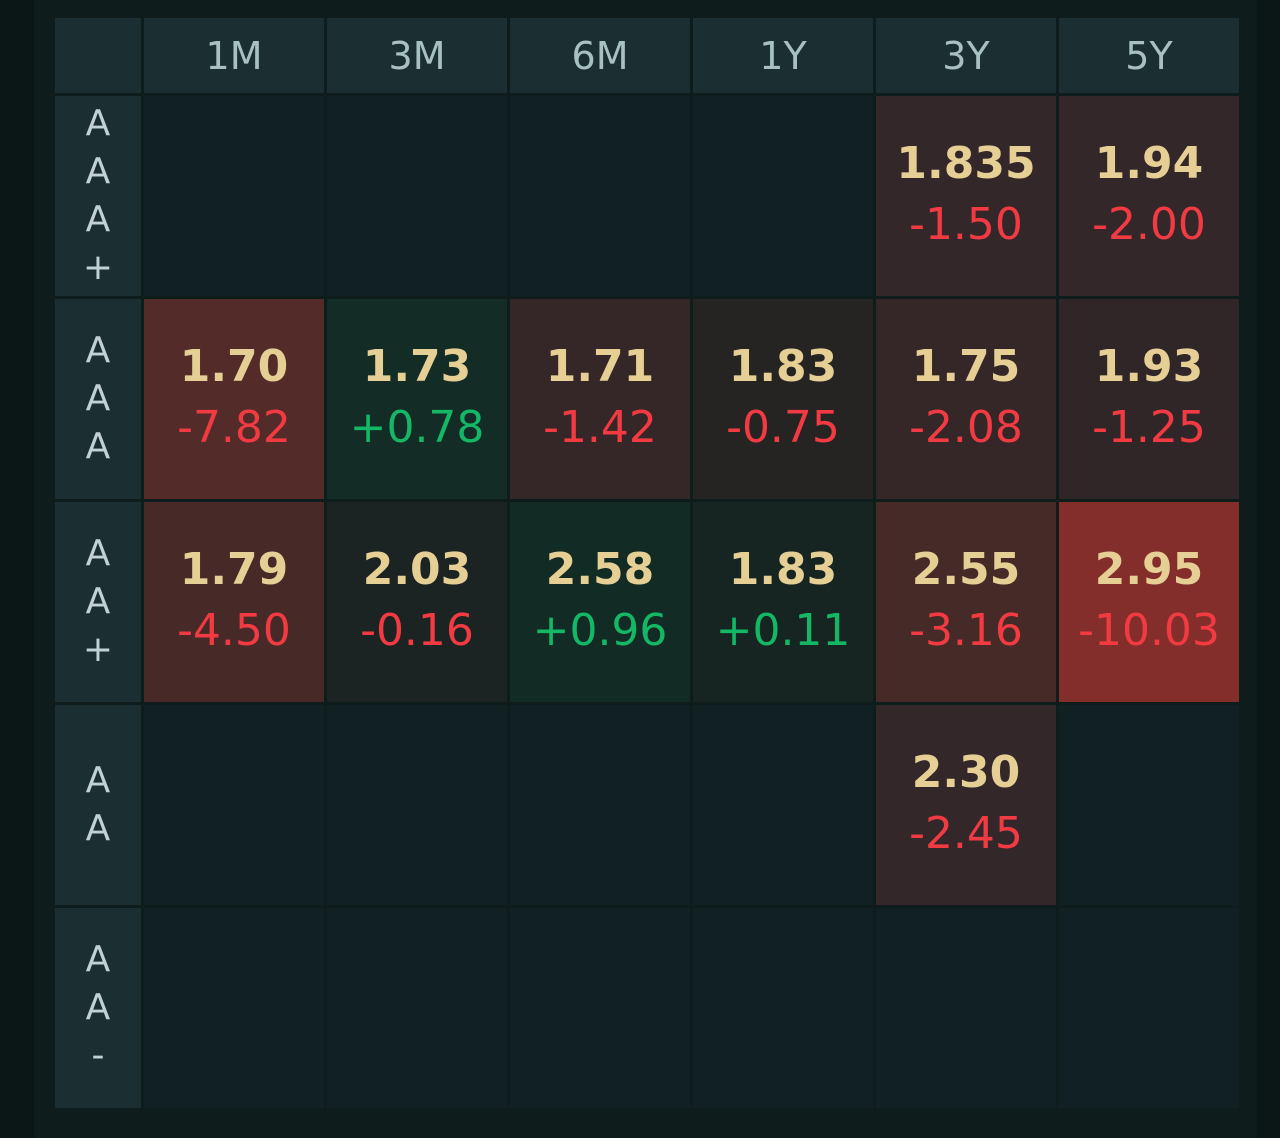  Describe the element at coordinates (1149, 366) in the screenshot. I see `cell-yield-value: 1.93` at that location.